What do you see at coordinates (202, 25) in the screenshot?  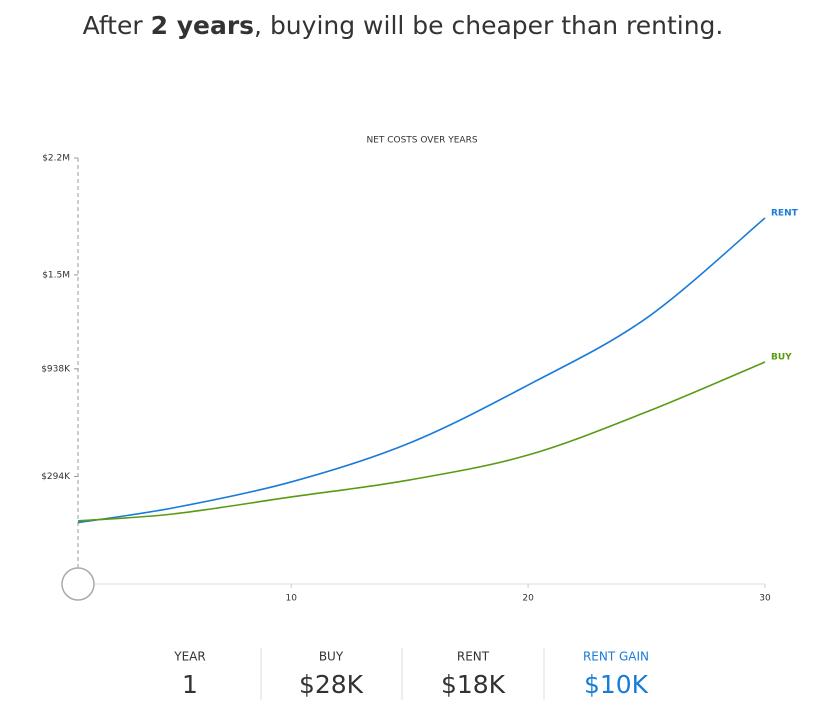 I see `headline-bold: 2 years` at bounding box center [202, 25].